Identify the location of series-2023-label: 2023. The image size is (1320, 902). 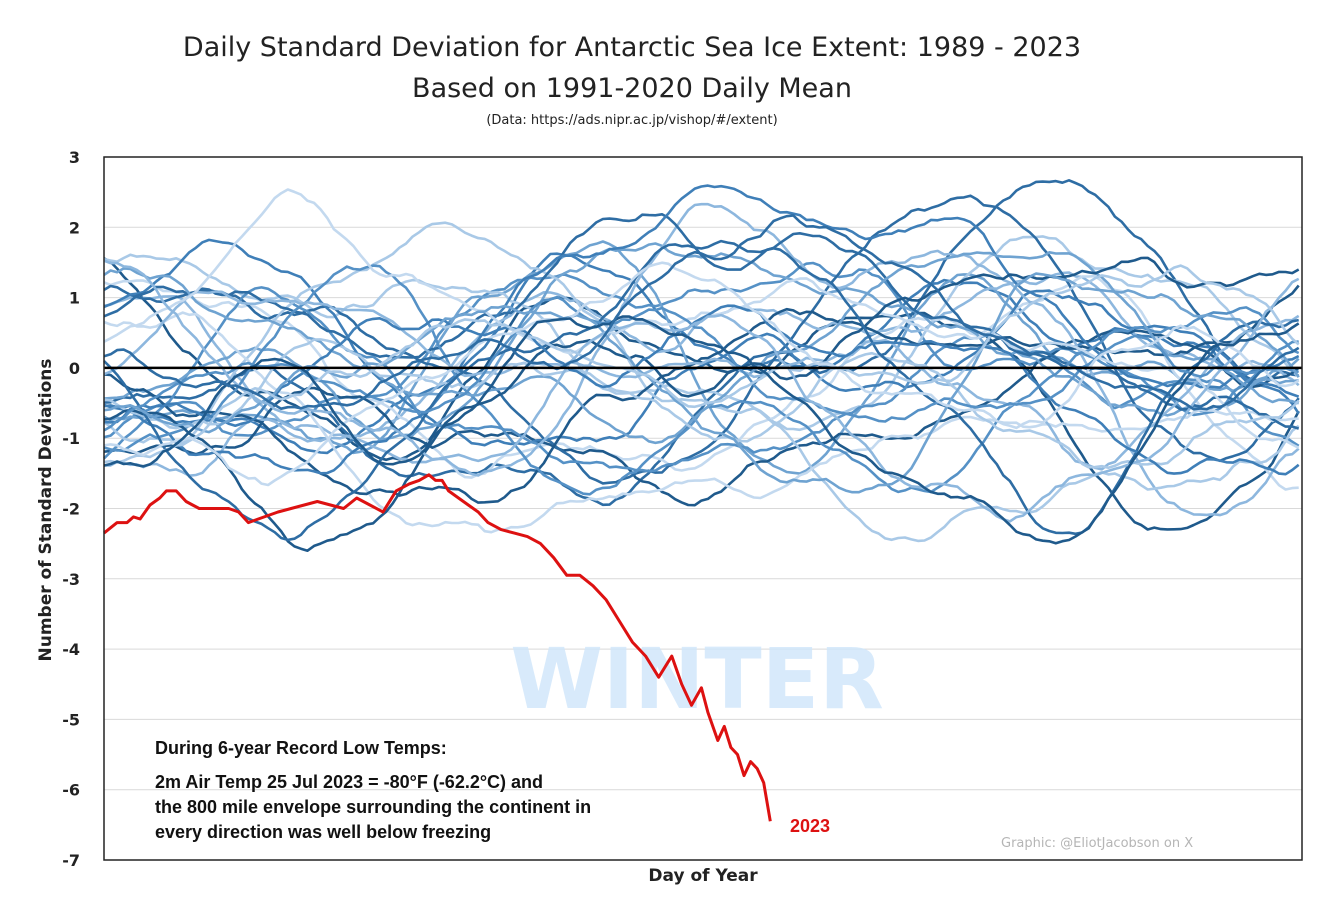
(810, 826).